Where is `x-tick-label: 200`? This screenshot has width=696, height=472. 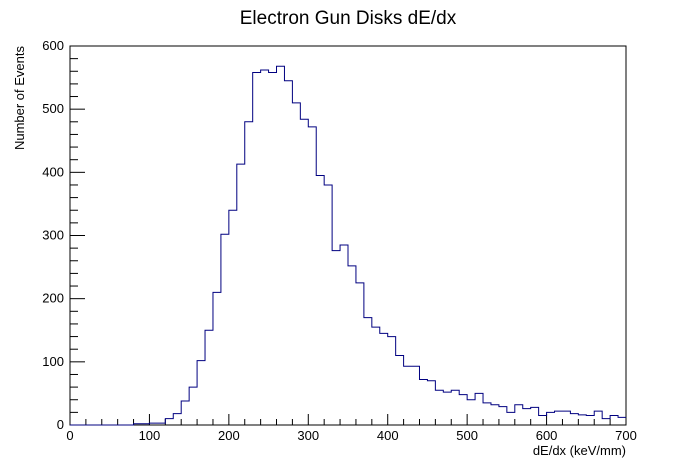
x-tick-label: 200 is located at coordinates (229, 435).